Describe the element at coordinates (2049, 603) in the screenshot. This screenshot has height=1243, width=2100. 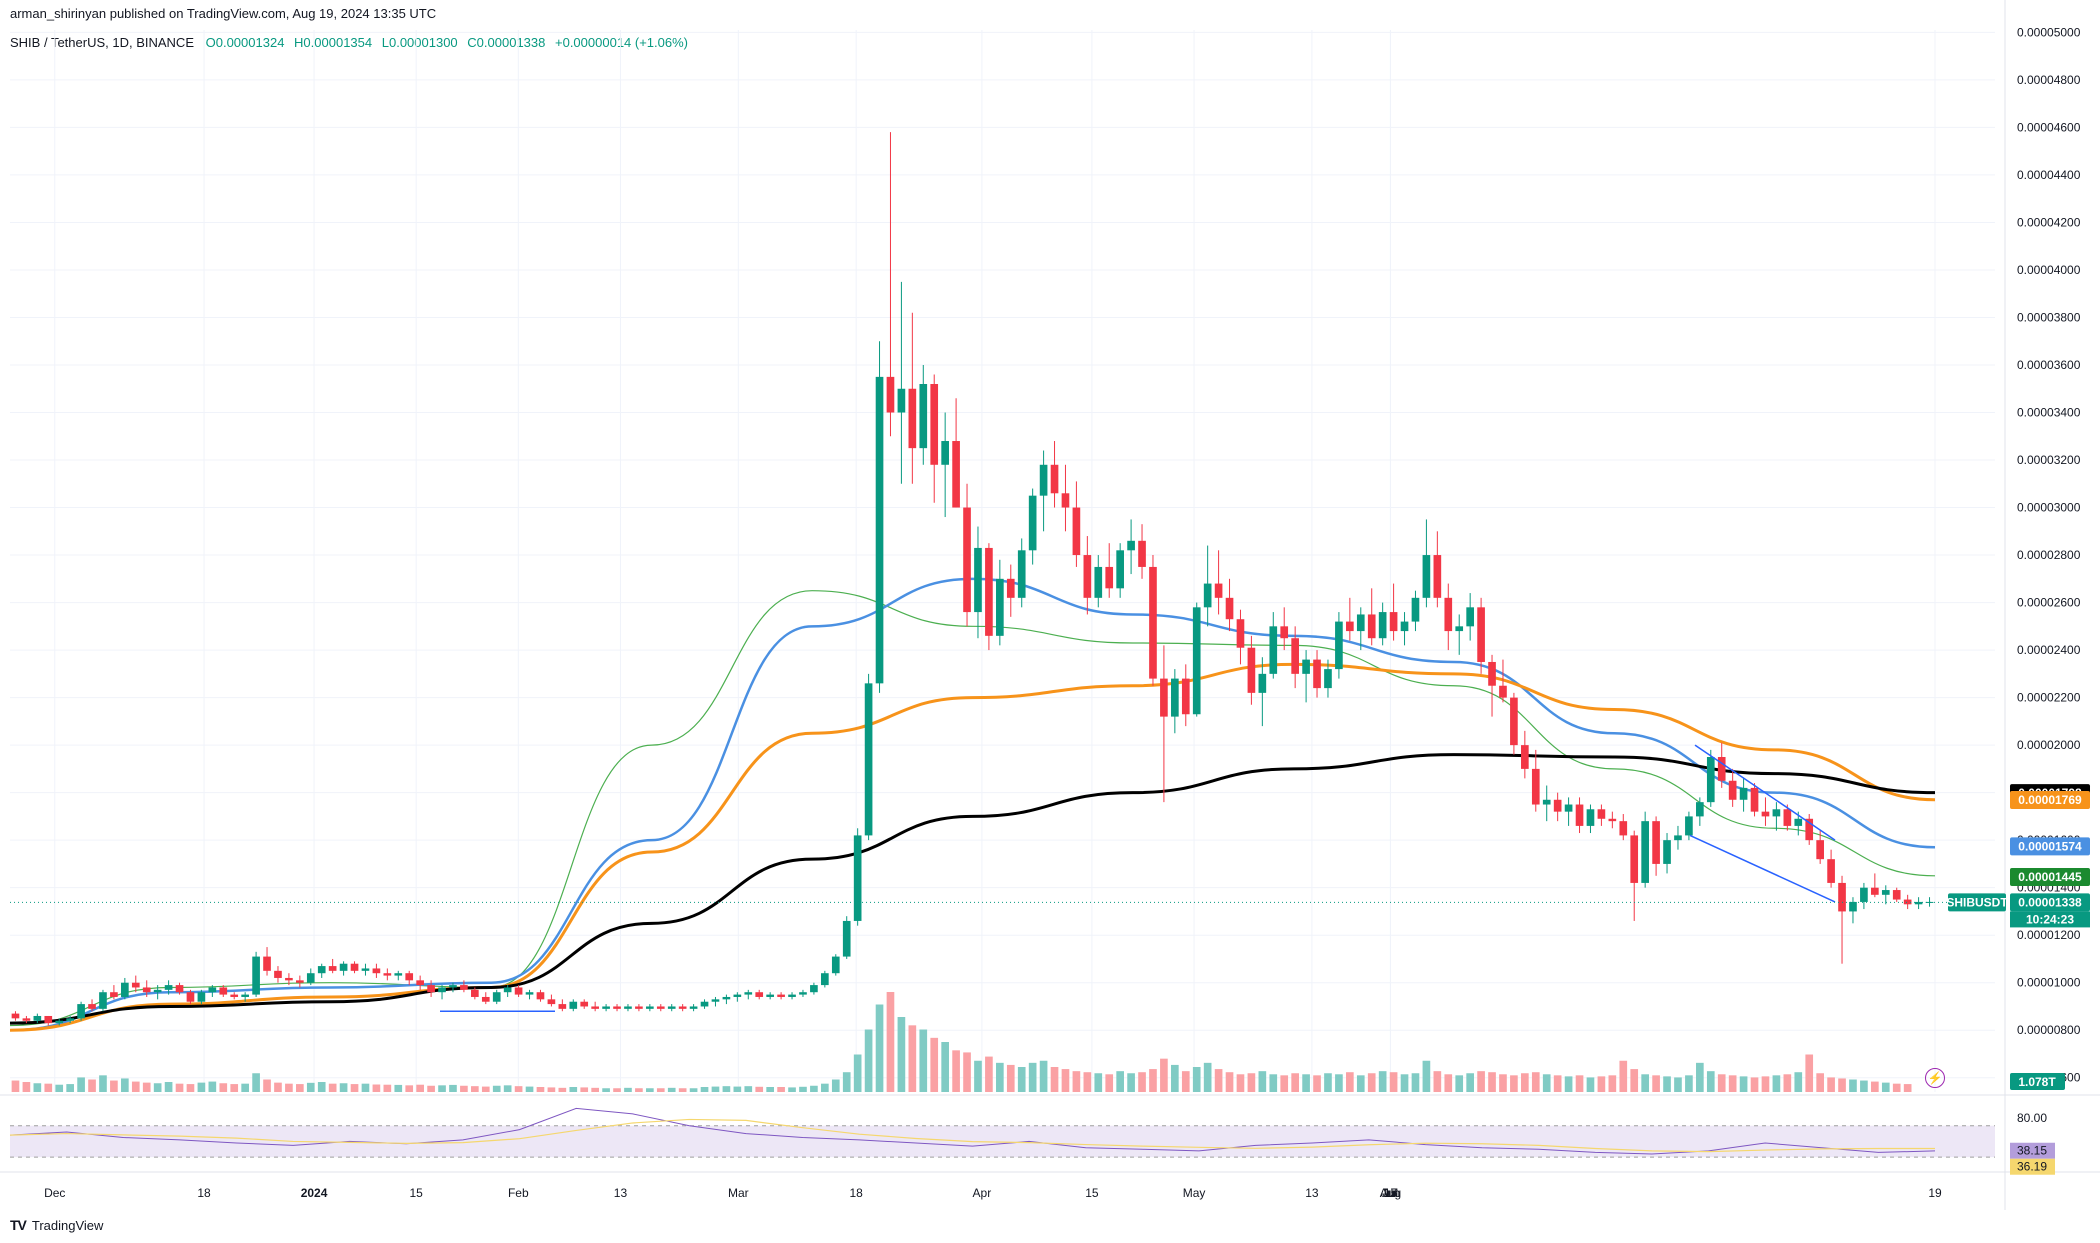
I see `price-tick-label: 0.00002600` at that location.